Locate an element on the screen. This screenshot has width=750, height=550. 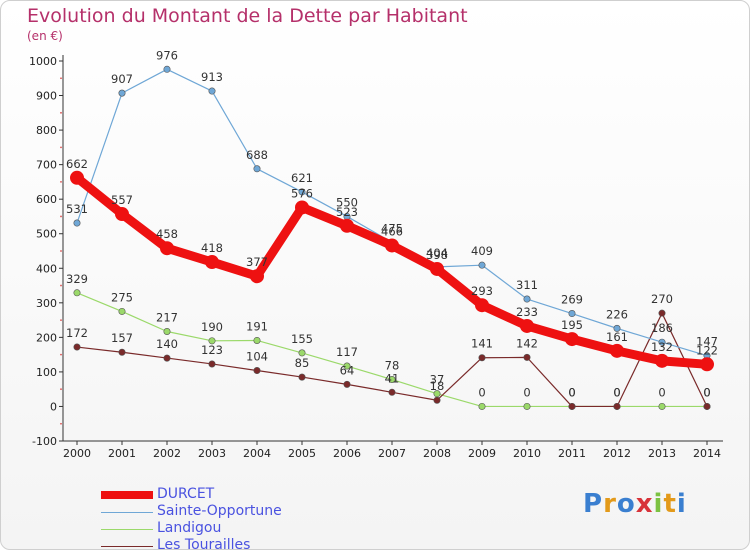
data-label: 329 is located at coordinates (77, 279).